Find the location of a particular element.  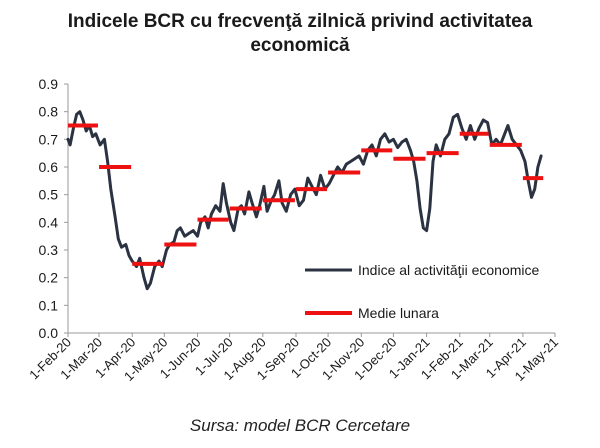

y-axis: 0.0 0.1 0.2 0.3 0.4 0.5 0.6 0.7 0.8 0.9 is located at coordinates (54, 208).